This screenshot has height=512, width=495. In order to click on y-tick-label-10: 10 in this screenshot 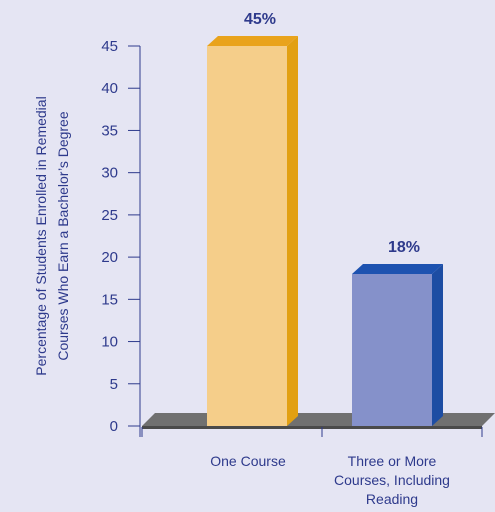, I will do `click(109, 342)`.